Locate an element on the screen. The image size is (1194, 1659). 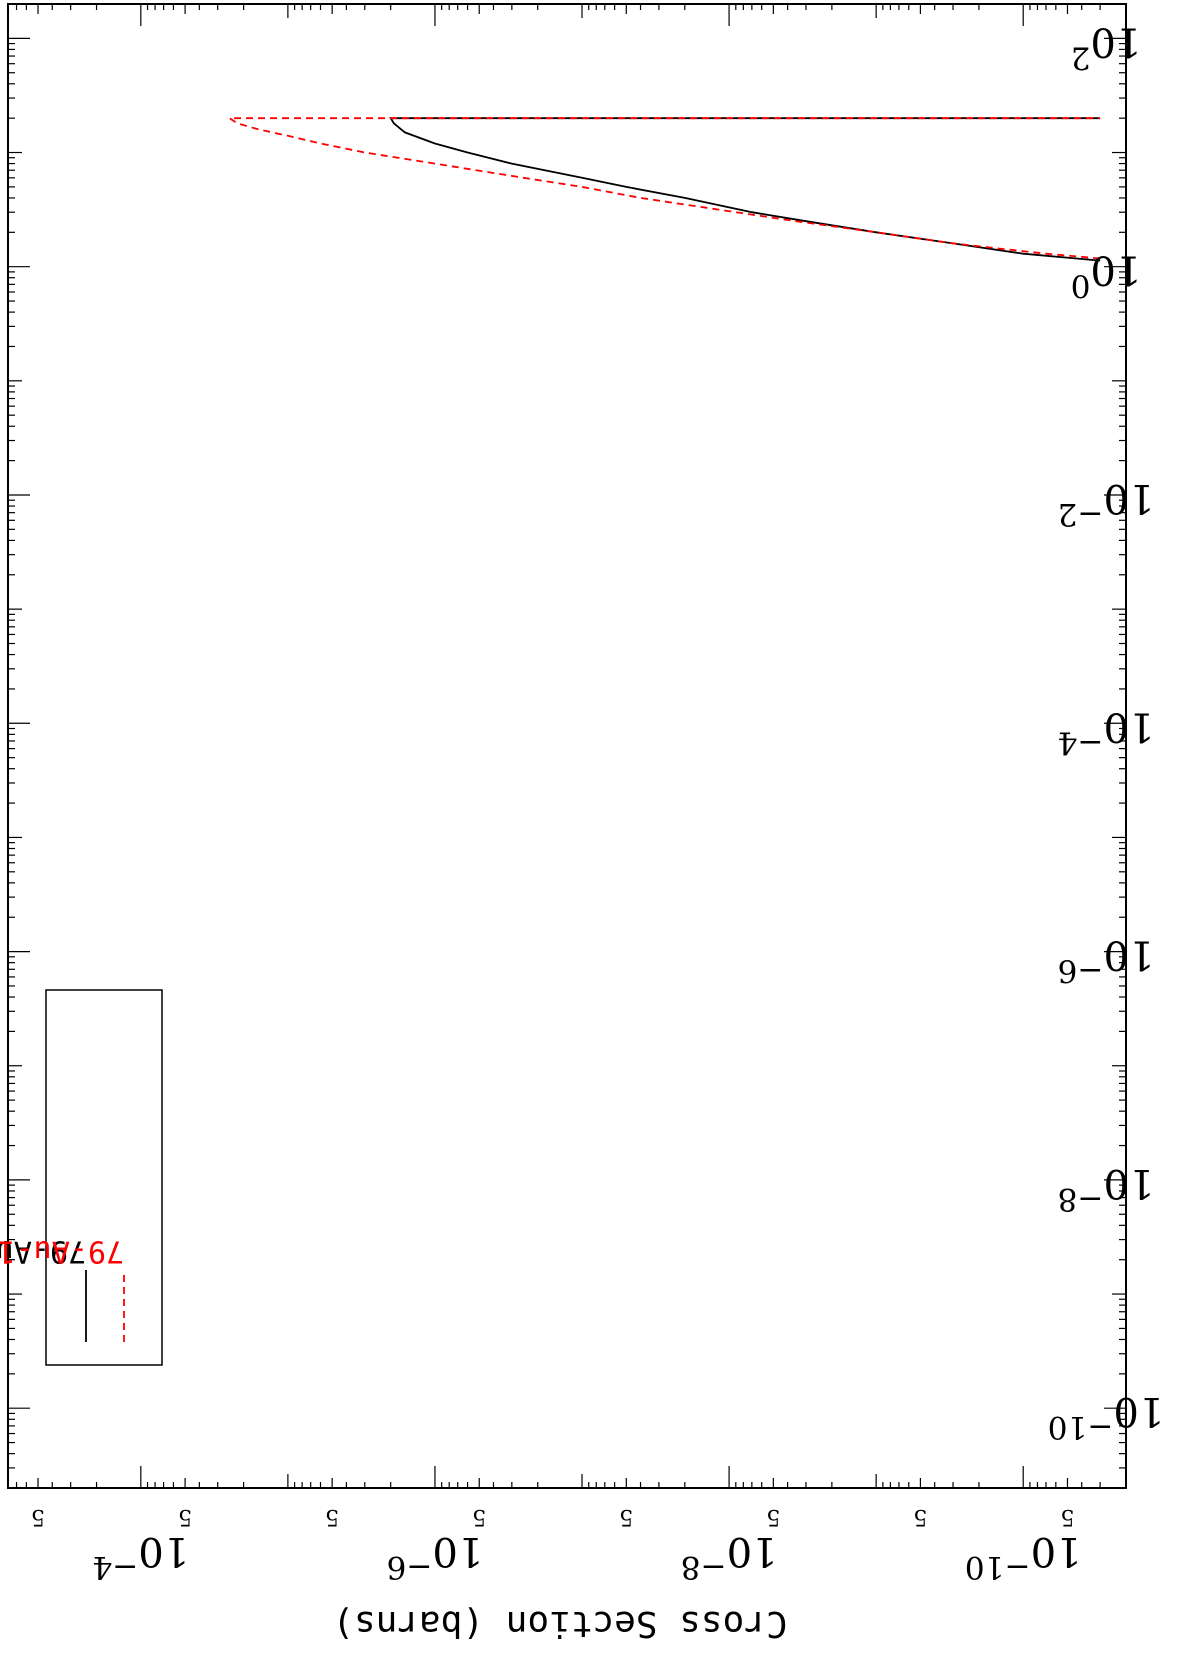
series-curves is located at coordinates (663, 189).